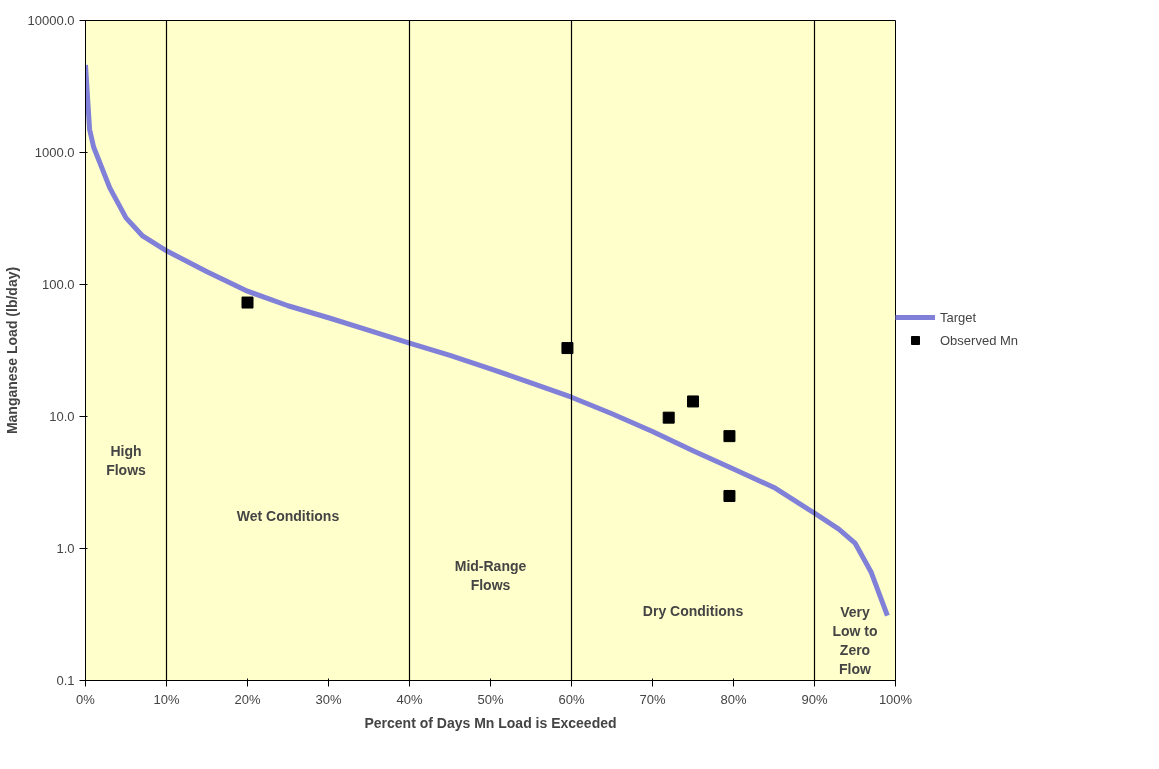  Describe the element at coordinates (288, 515) in the screenshot. I see `annotation: Wet Conditions` at that location.